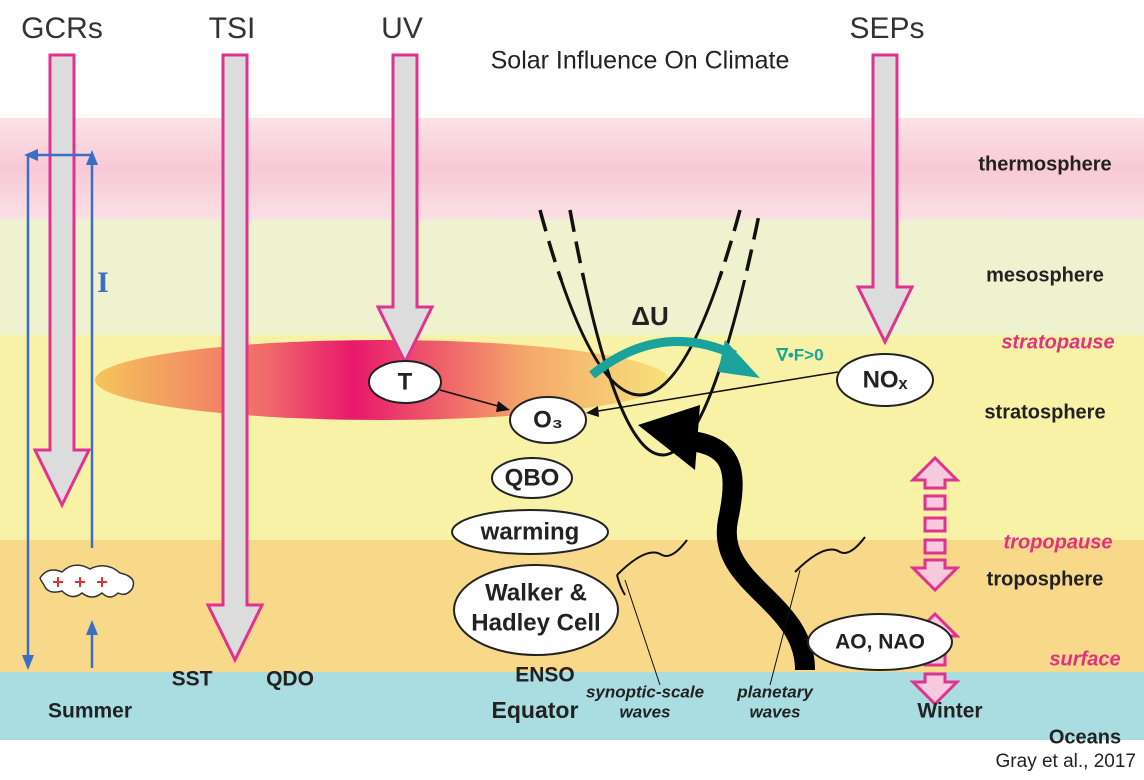 The width and height of the screenshot is (1144, 780). What do you see at coordinates (880, 642) in the screenshot?
I see `node: AO, NAO` at bounding box center [880, 642].